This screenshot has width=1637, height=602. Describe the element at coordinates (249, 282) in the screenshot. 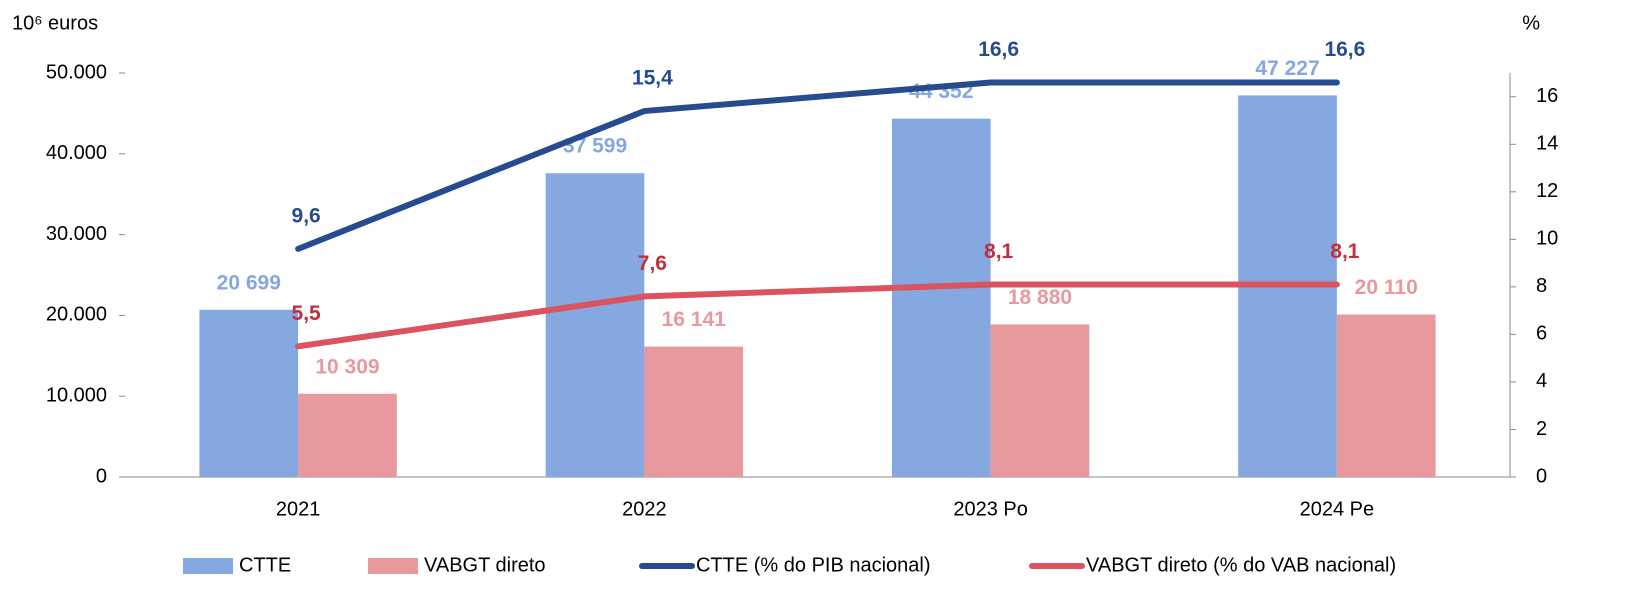

I see `bar-value-label: 20 699` at that location.